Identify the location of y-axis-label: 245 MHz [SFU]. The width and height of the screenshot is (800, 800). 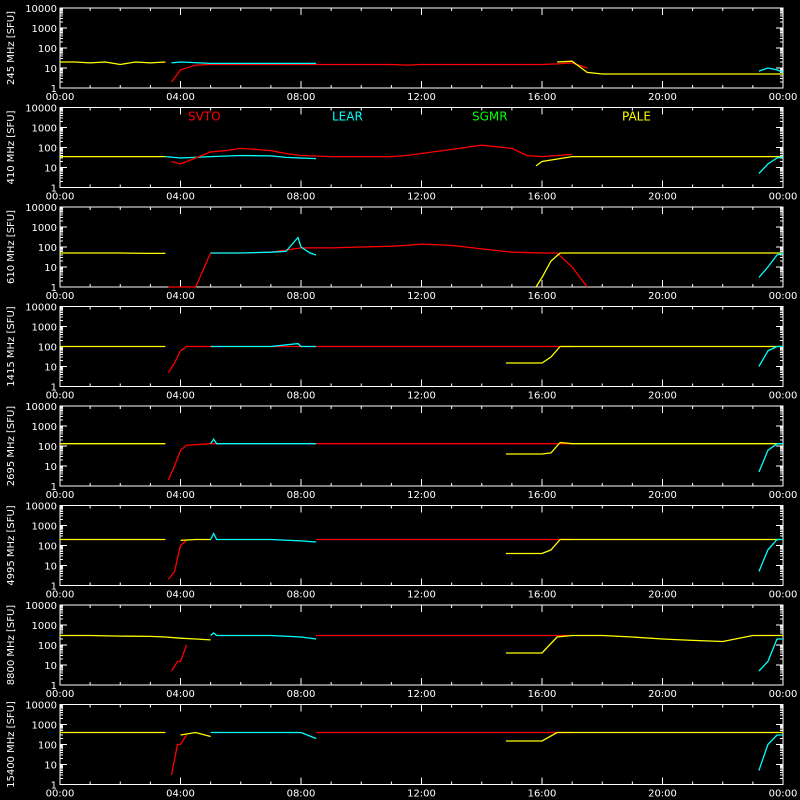
(11, 48).